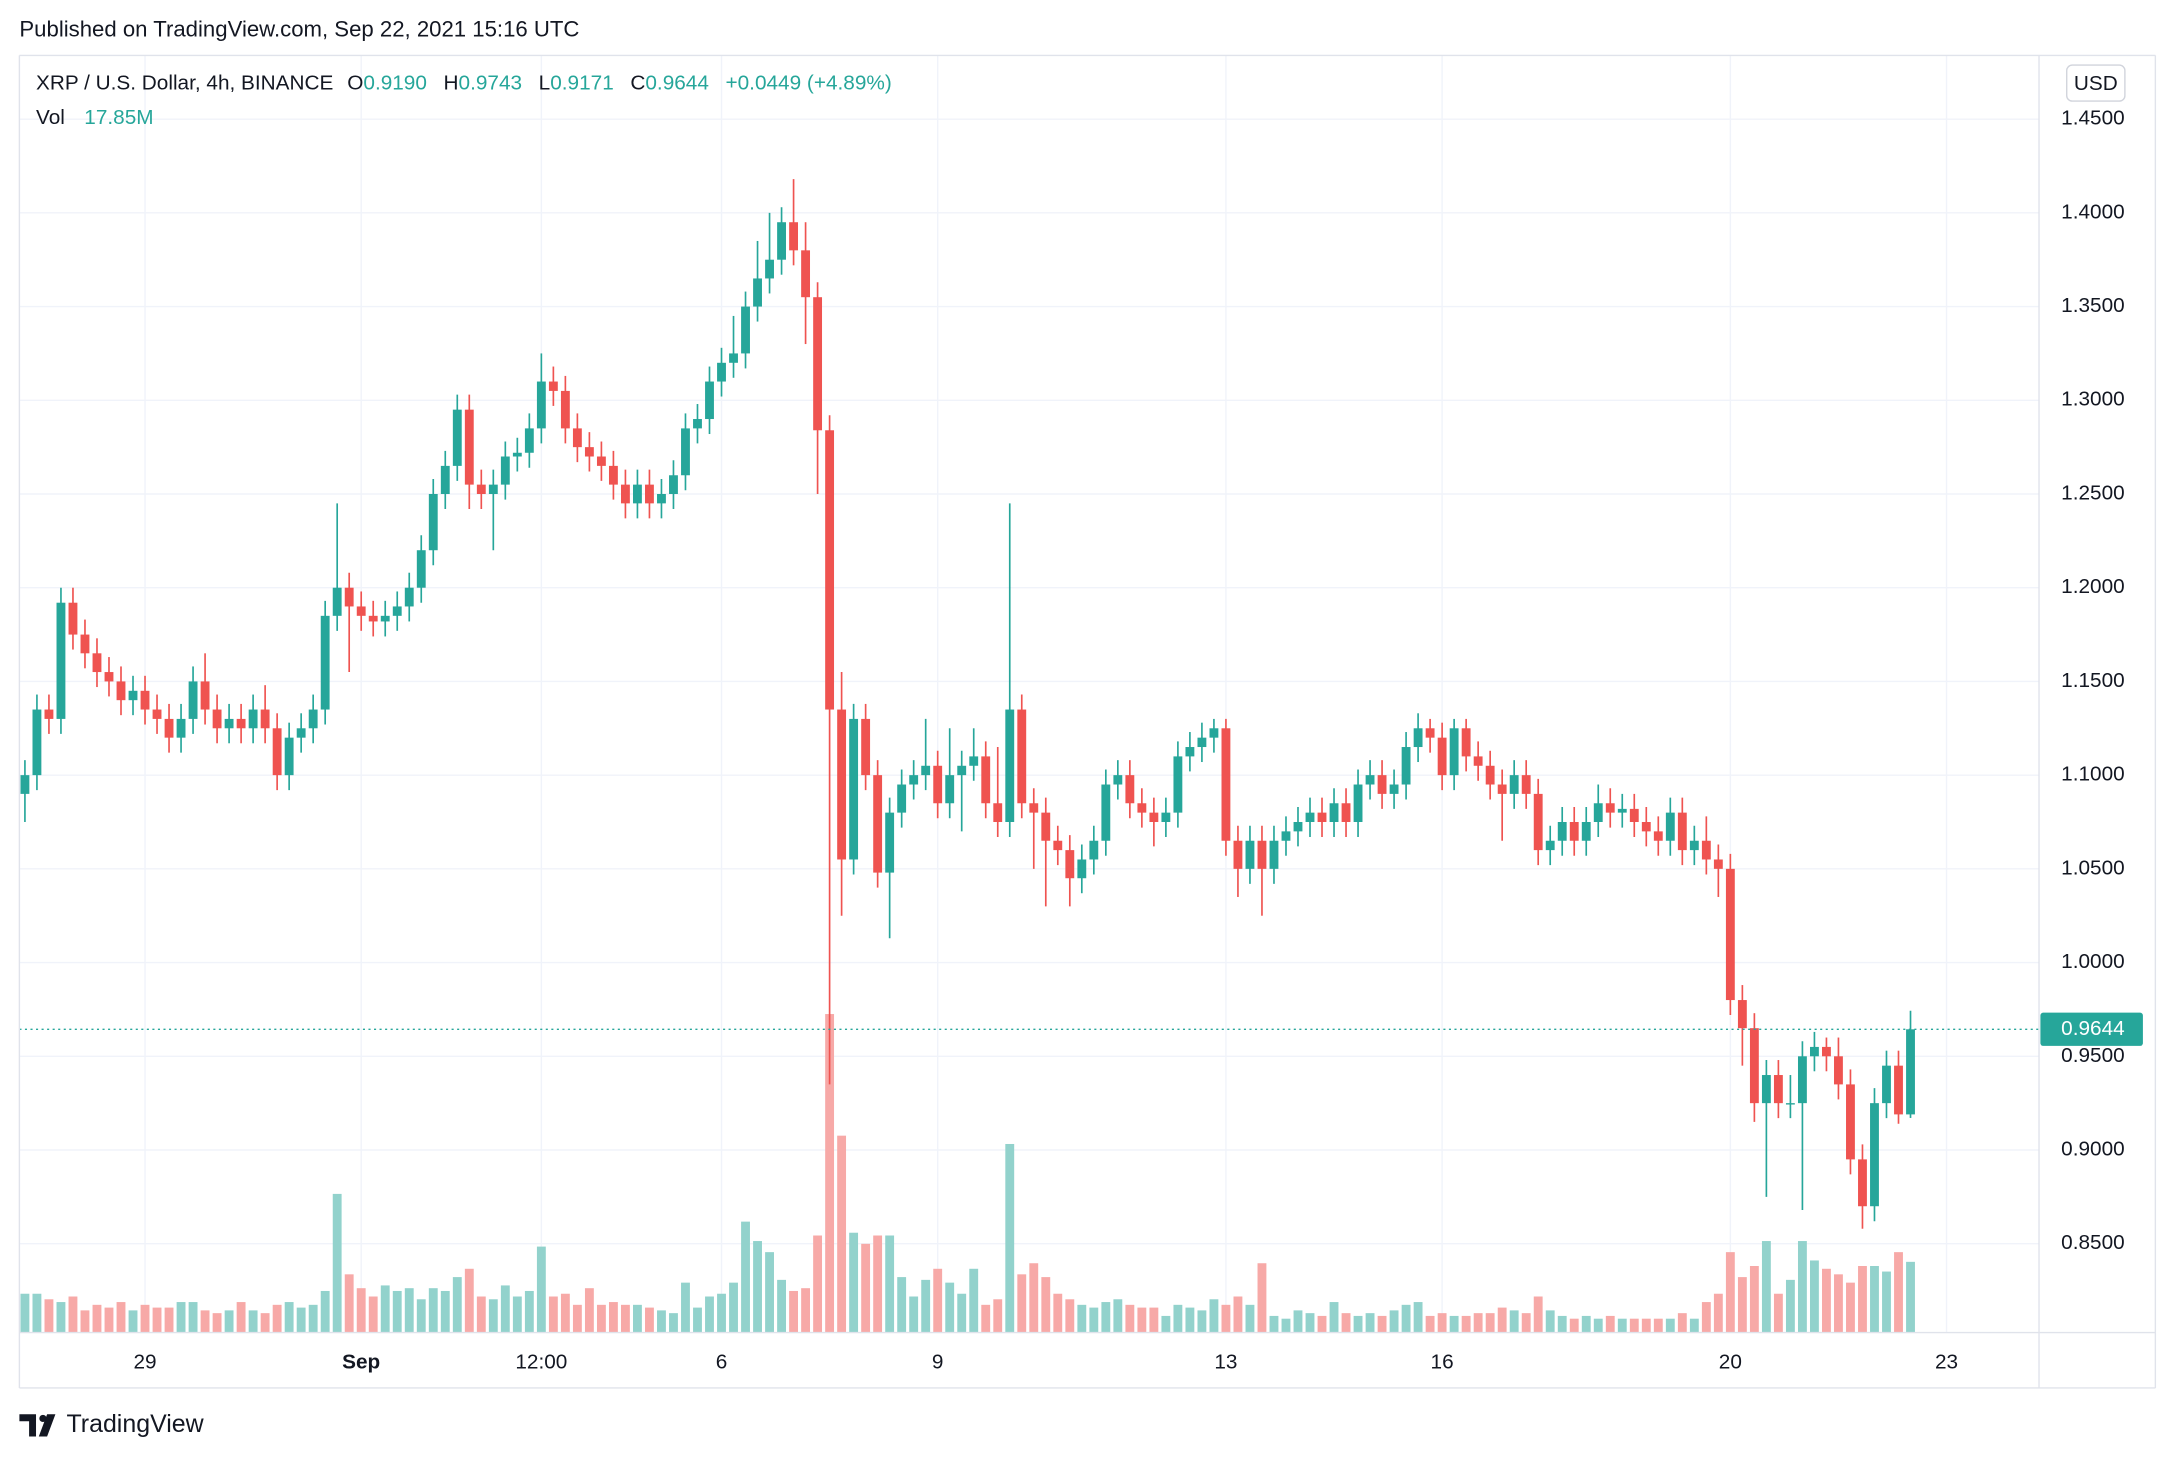 Image resolution: width=2172 pixels, height=1460 pixels. Describe the element at coordinates (2093, 492) in the screenshot. I see `y-tick-label: 1.2500` at that location.